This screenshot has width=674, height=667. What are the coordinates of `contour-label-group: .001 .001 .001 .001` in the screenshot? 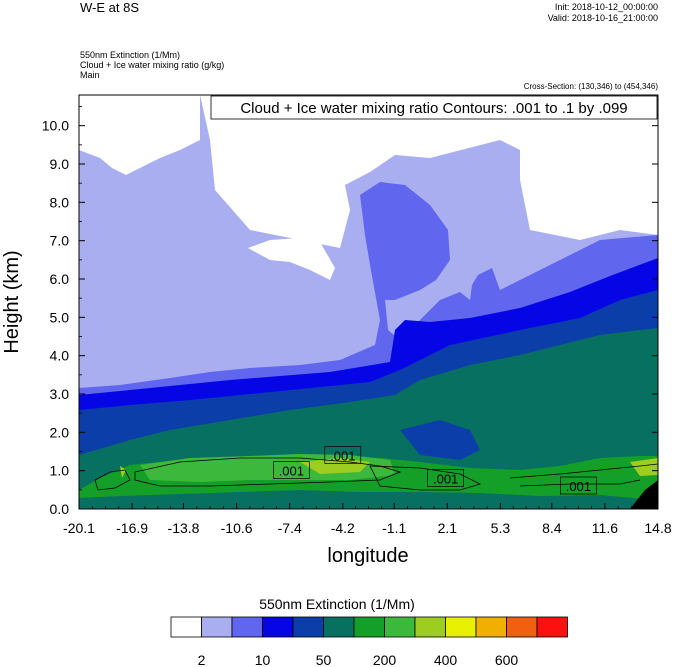 It's located at (435, 470).